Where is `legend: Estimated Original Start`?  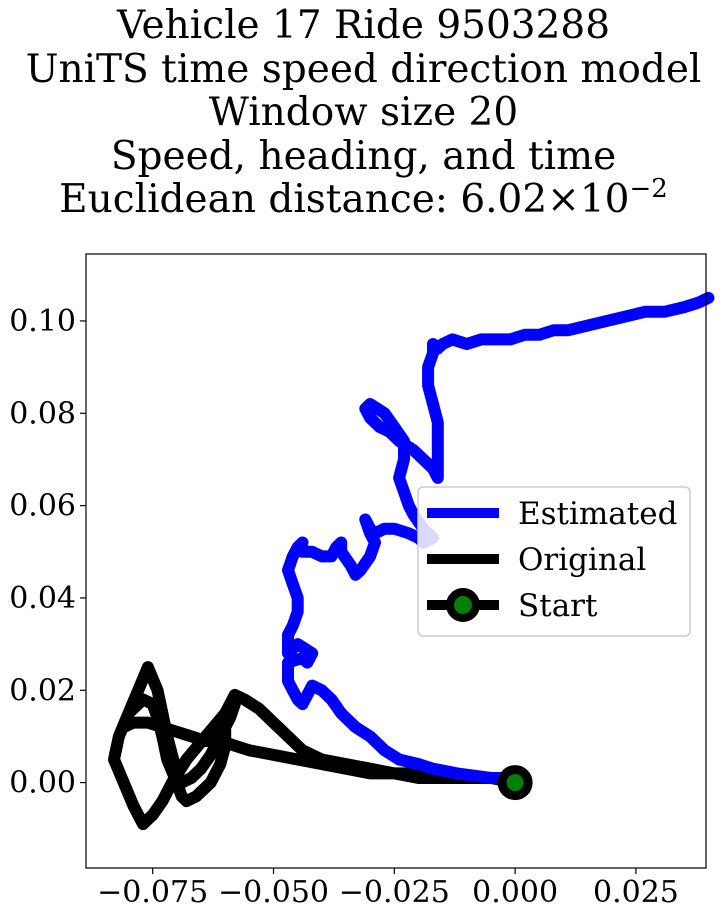
legend: Estimated Original Start is located at coordinates (554, 561).